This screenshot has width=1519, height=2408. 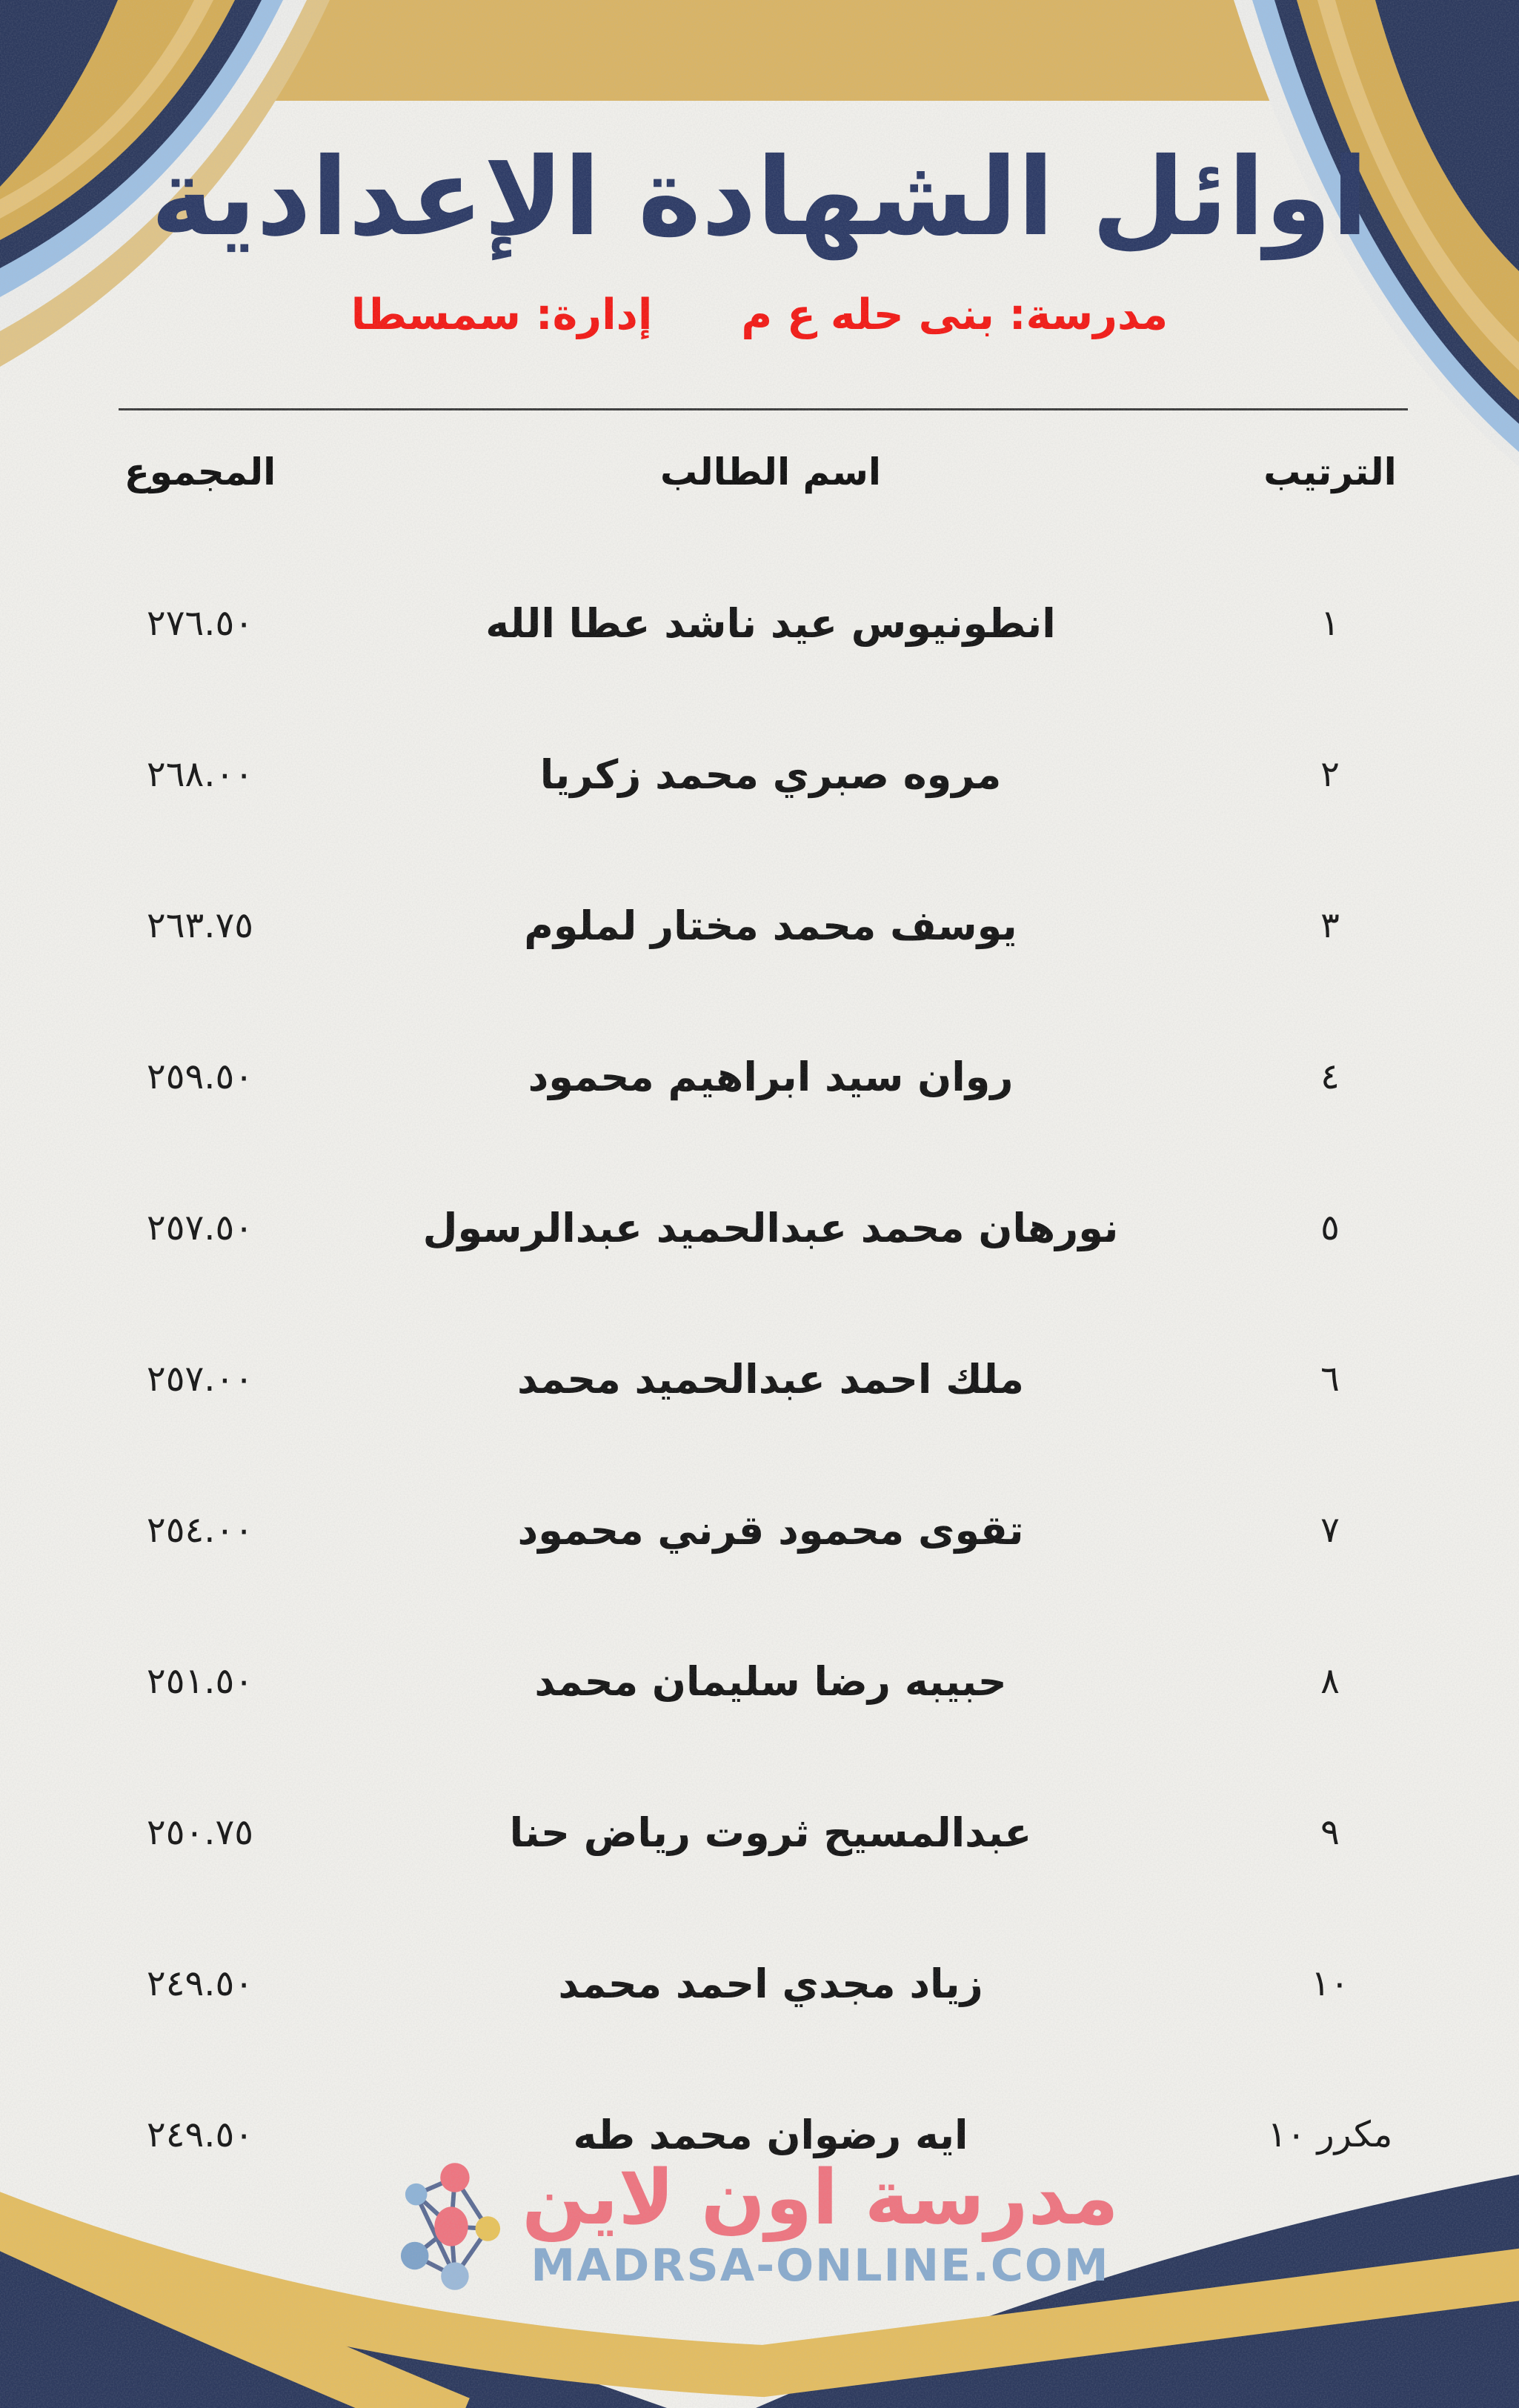 I want to click on table-row: ٧ تقوى محمود قرني محمود ٢٥٤.٠٠, so click(x=759, y=1530).